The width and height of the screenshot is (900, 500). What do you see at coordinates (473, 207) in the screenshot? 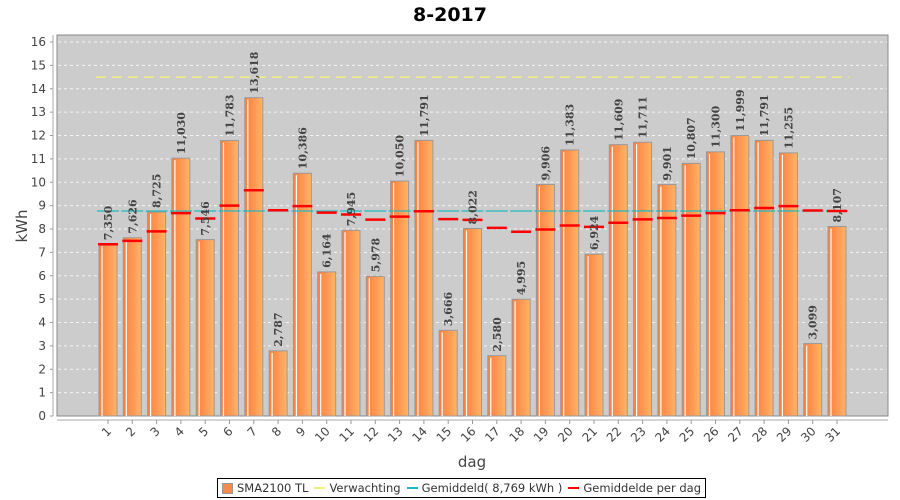
I see `bar-value-label: 8,022` at bounding box center [473, 207].